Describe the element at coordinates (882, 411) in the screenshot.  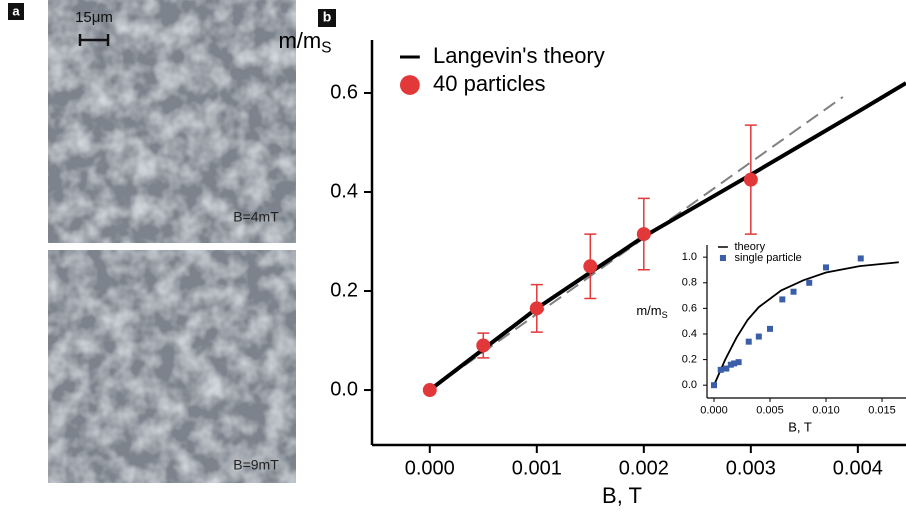
I see `x-tick-label: 0.015` at that location.